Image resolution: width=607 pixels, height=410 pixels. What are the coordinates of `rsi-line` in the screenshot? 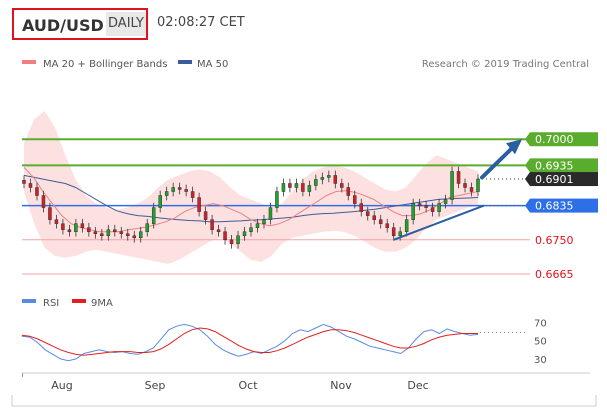 It's located at (250, 342).